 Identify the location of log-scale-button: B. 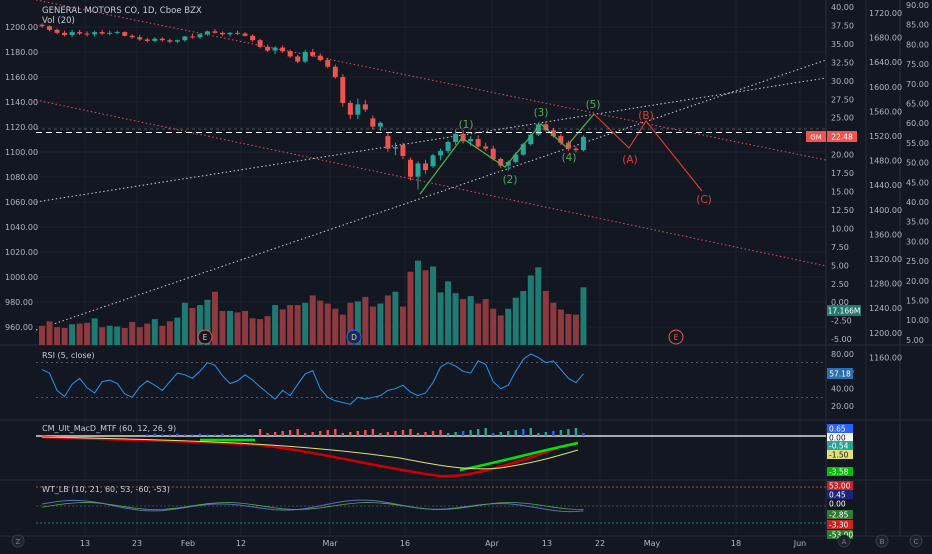
(882, 541).